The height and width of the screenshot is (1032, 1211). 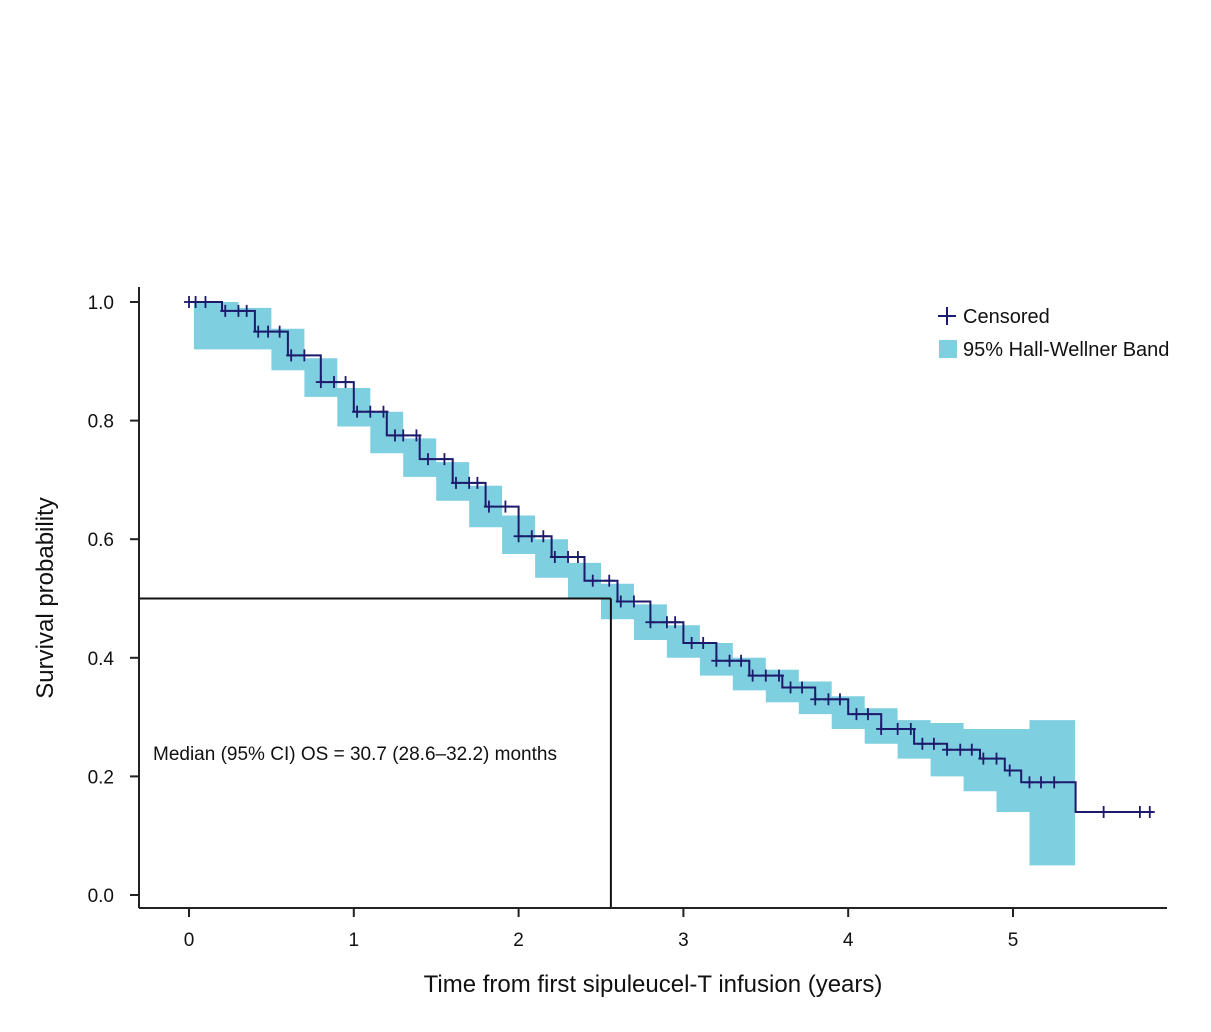 I want to click on legend-label-censored: Censored, so click(x=1006, y=317).